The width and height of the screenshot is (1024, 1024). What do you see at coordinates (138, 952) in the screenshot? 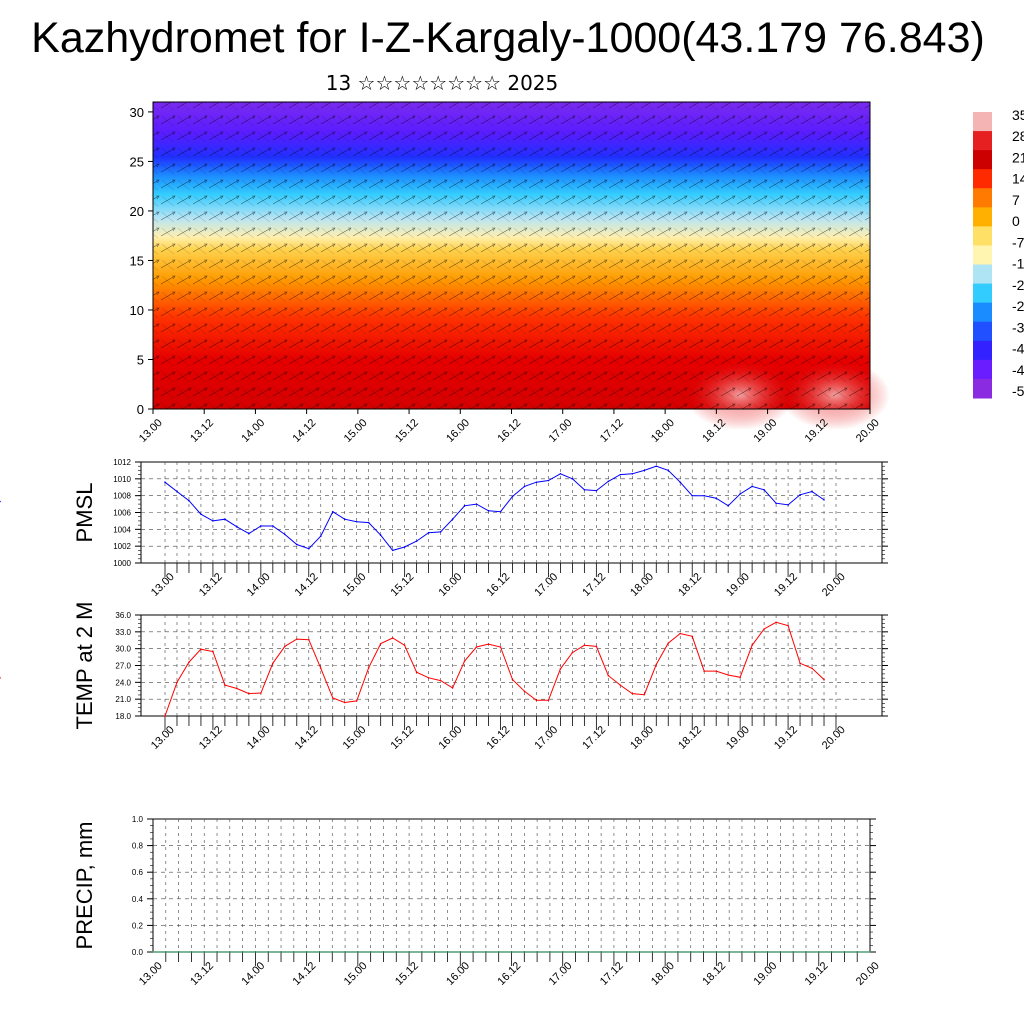
I see `y-tick-label: 0.0` at bounding box center [138, 952].